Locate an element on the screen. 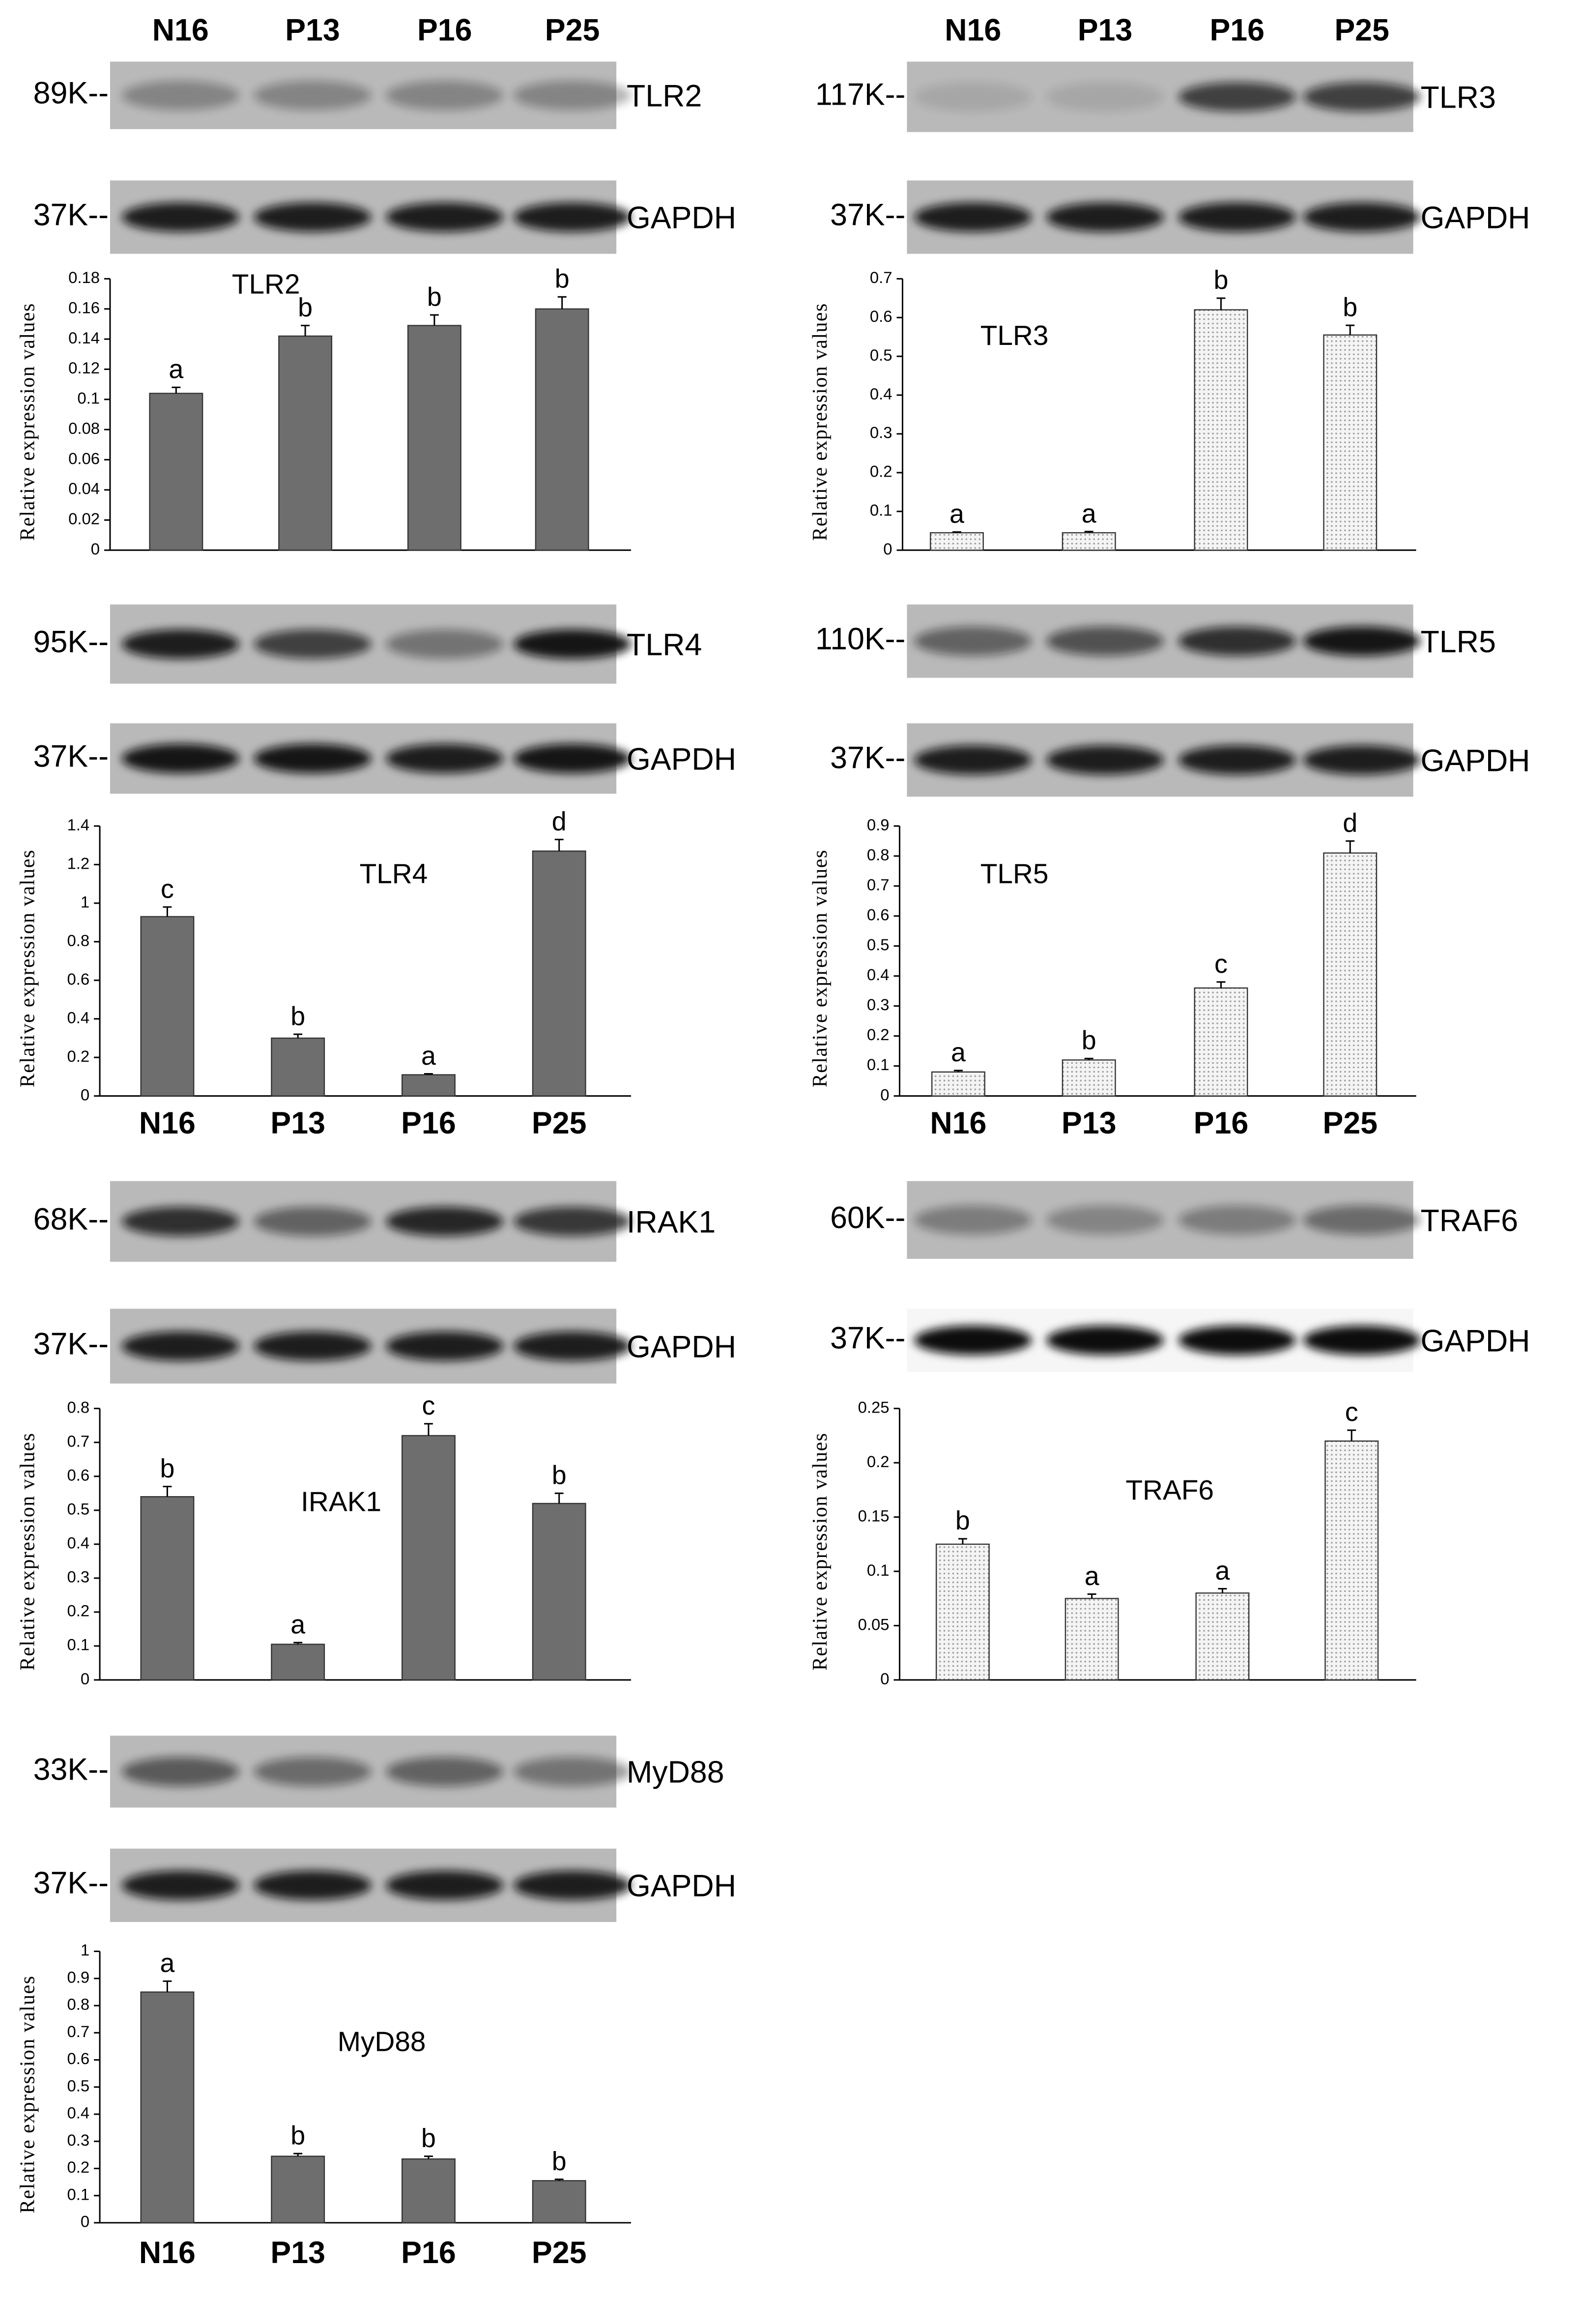  y-tick-label: 0.14 is located at coordinates (84, 338).